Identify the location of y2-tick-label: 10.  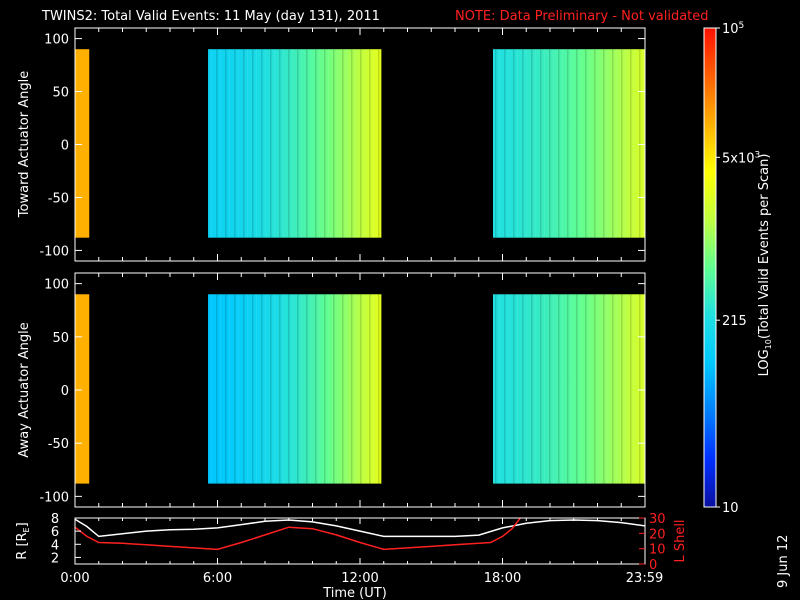
(657, 550).